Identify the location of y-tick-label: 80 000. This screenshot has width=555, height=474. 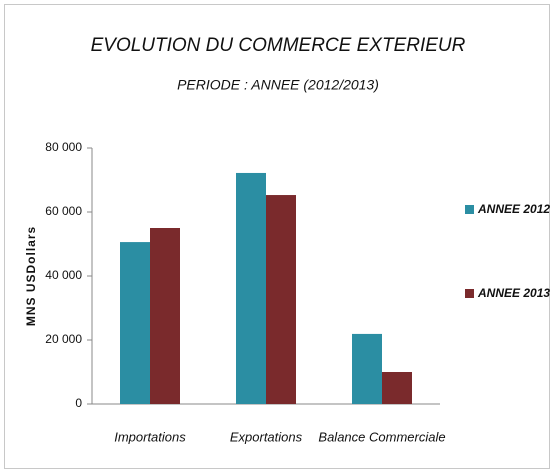
(63, 147).